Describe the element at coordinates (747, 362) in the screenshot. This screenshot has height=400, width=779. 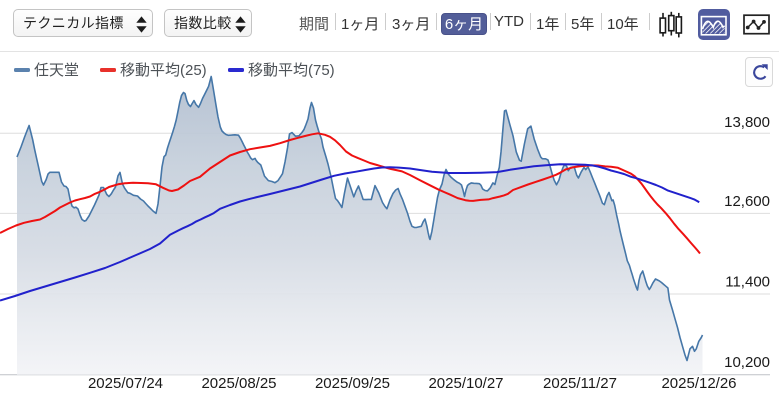
I see `svg-text: 10,200` at that location.